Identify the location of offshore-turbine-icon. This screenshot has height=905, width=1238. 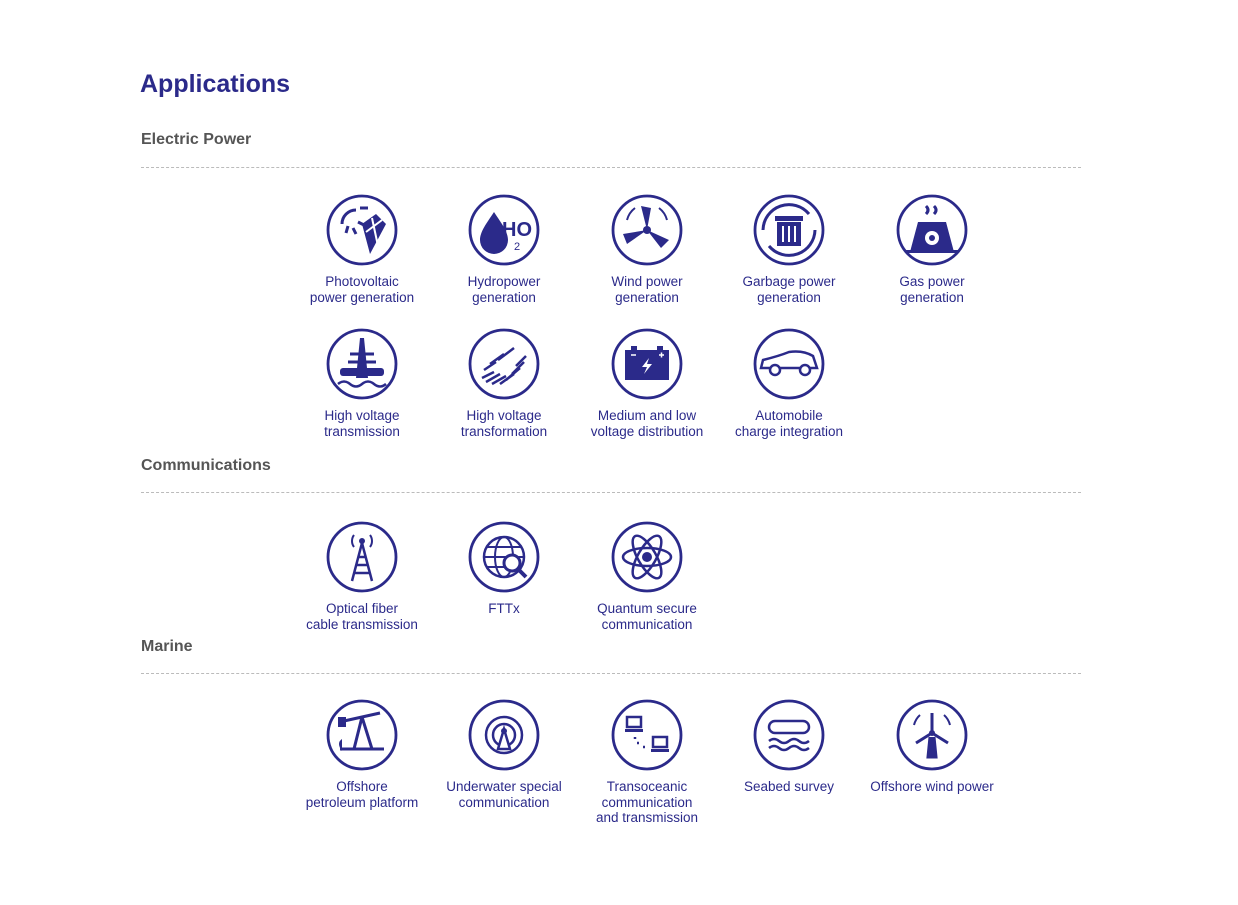
(932, 735).